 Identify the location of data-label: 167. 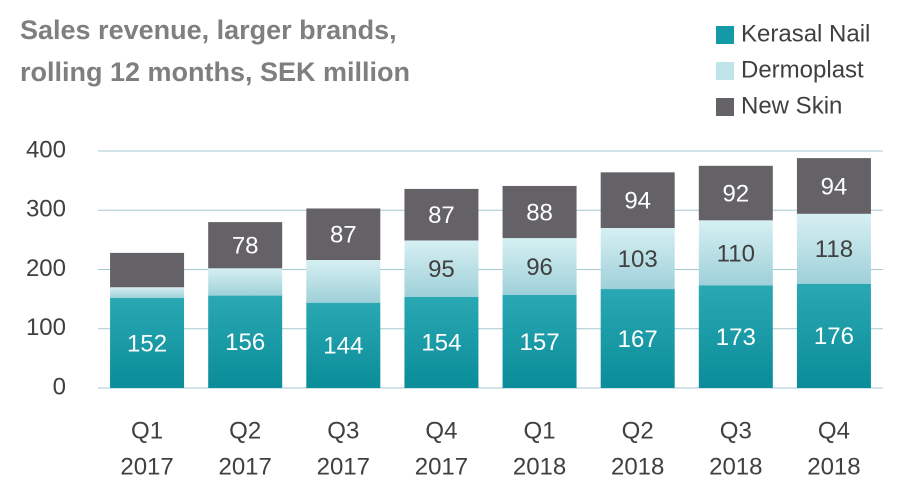
(638, 339).